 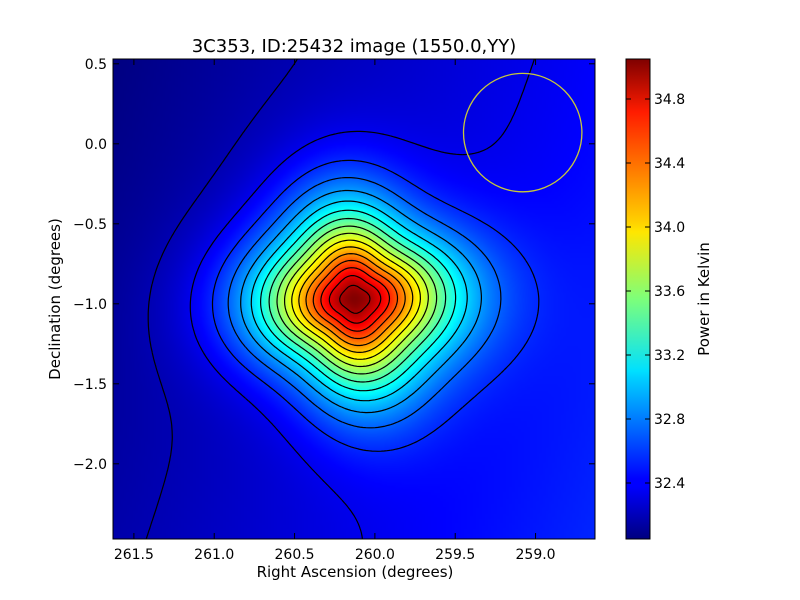 What do you see at coordinates (90, 385) in the screenshot?
I see `y-tick-label: −1.5` at bounding box center [90, 385].